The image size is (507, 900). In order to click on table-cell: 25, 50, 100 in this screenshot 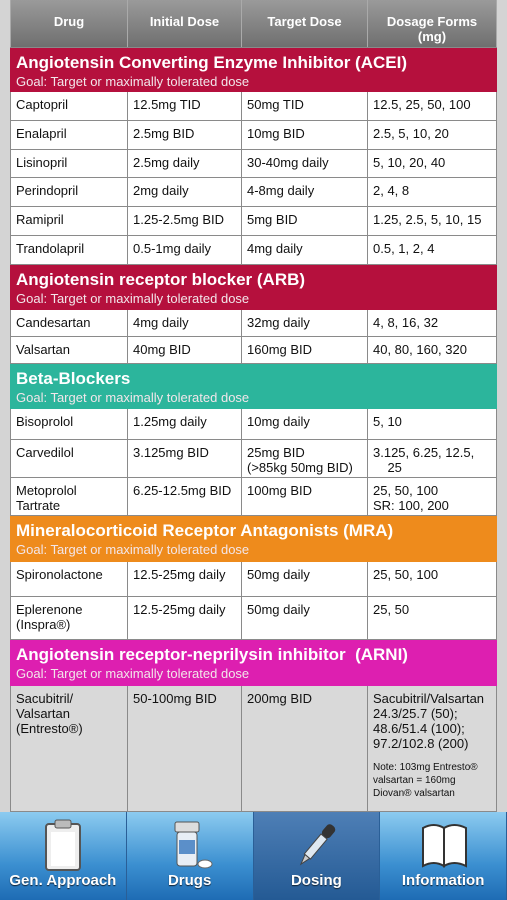, I will do `click(432, 579)`.